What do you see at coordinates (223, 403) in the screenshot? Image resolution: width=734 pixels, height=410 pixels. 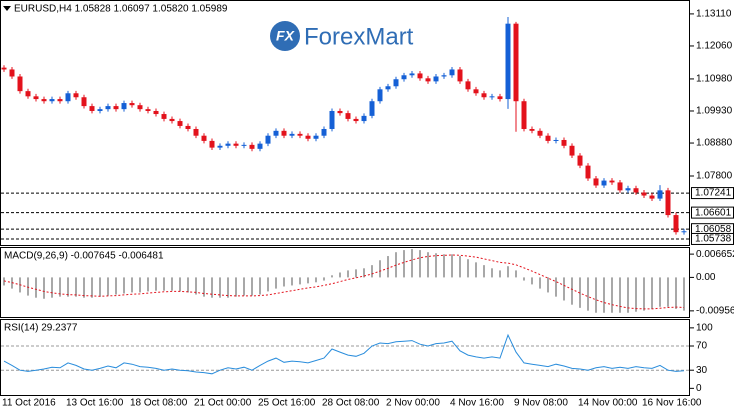 I see `x-tick-label: 21 Oct 00:00` at bounding box center [223, 403].